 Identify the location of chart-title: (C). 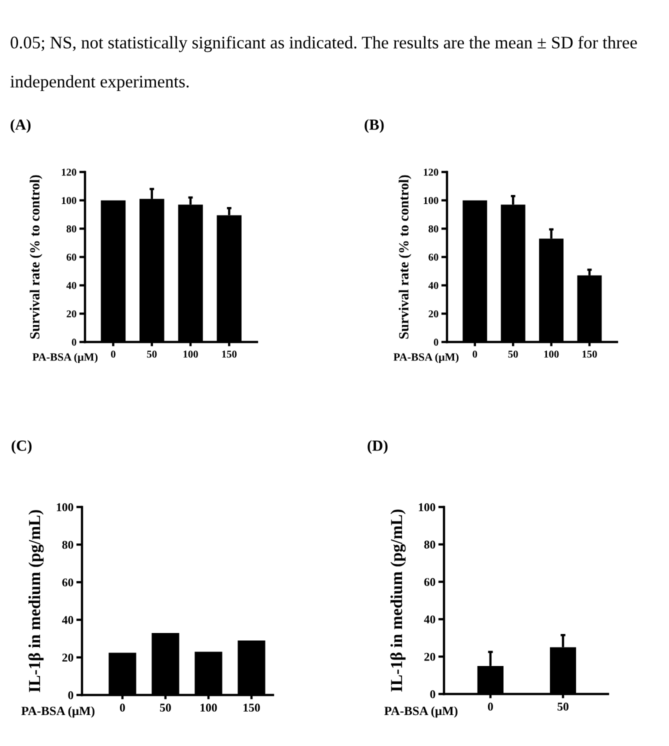
(22, 447).